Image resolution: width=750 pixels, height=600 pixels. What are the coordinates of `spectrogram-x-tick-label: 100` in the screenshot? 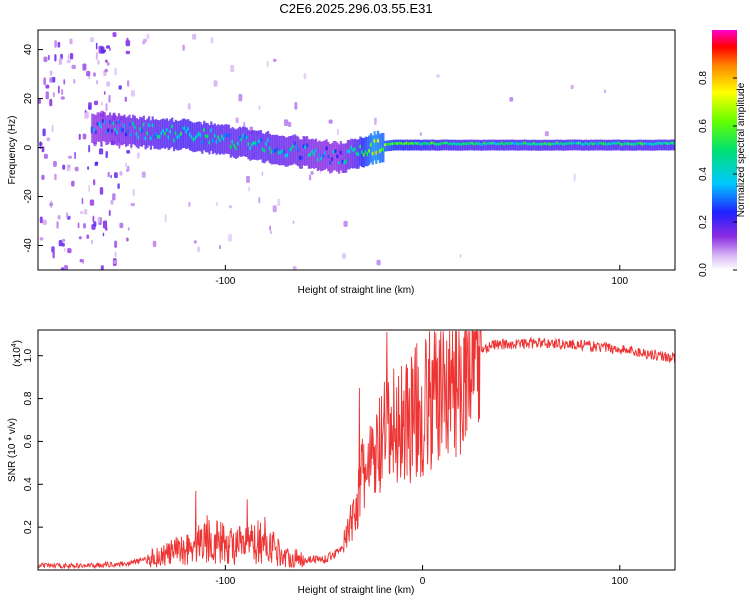 It's located at (619, 281).